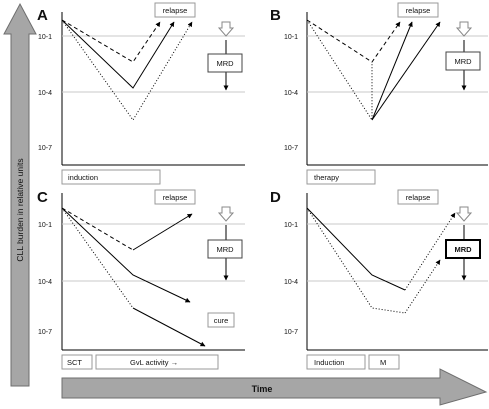 Image resolution: width=489 pixels, height=409 pixels. What do you see at coordinates (42, 15) in the screenshot?
I see `panel-letter: A` at bounding box center [42, 15].